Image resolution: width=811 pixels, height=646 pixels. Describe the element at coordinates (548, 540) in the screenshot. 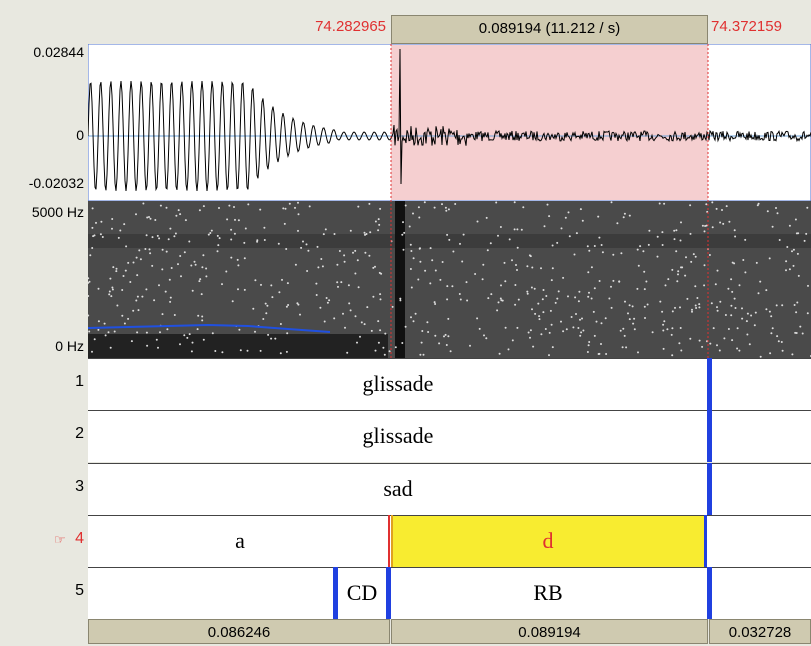

I see `interval-label: d` at that location.